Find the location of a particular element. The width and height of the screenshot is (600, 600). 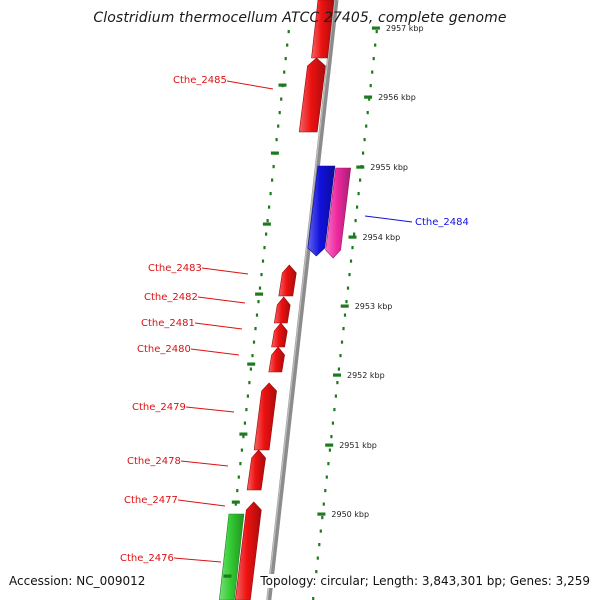

scale-tick-label: 2950 kbp is located at coordinates (350, 514).